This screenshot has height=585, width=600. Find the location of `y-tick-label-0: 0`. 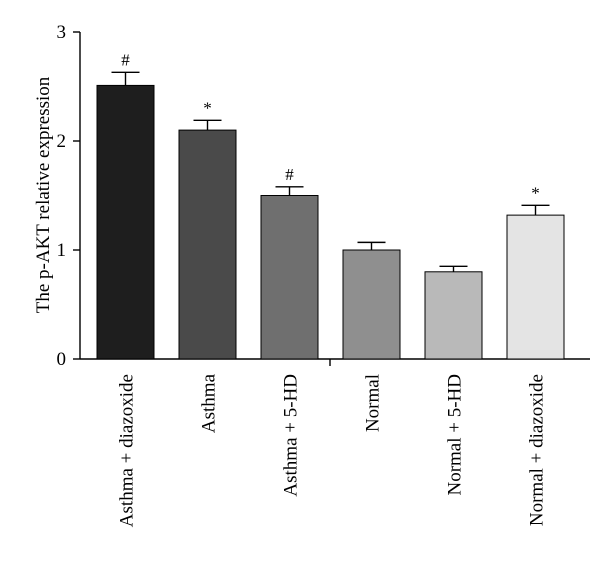

y-tick-label-0: 0 is located at coordinates (62, 359).